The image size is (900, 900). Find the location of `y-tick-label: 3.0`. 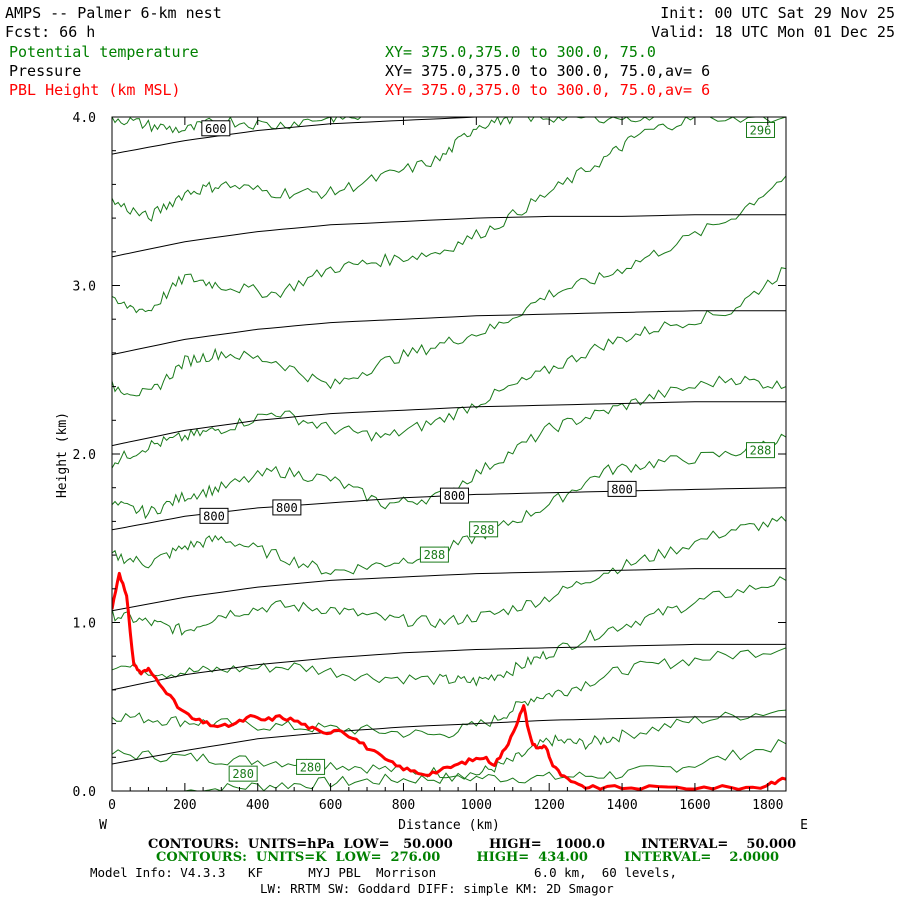

y-tick-label: 3.0 is located at coordinates (84, 287).